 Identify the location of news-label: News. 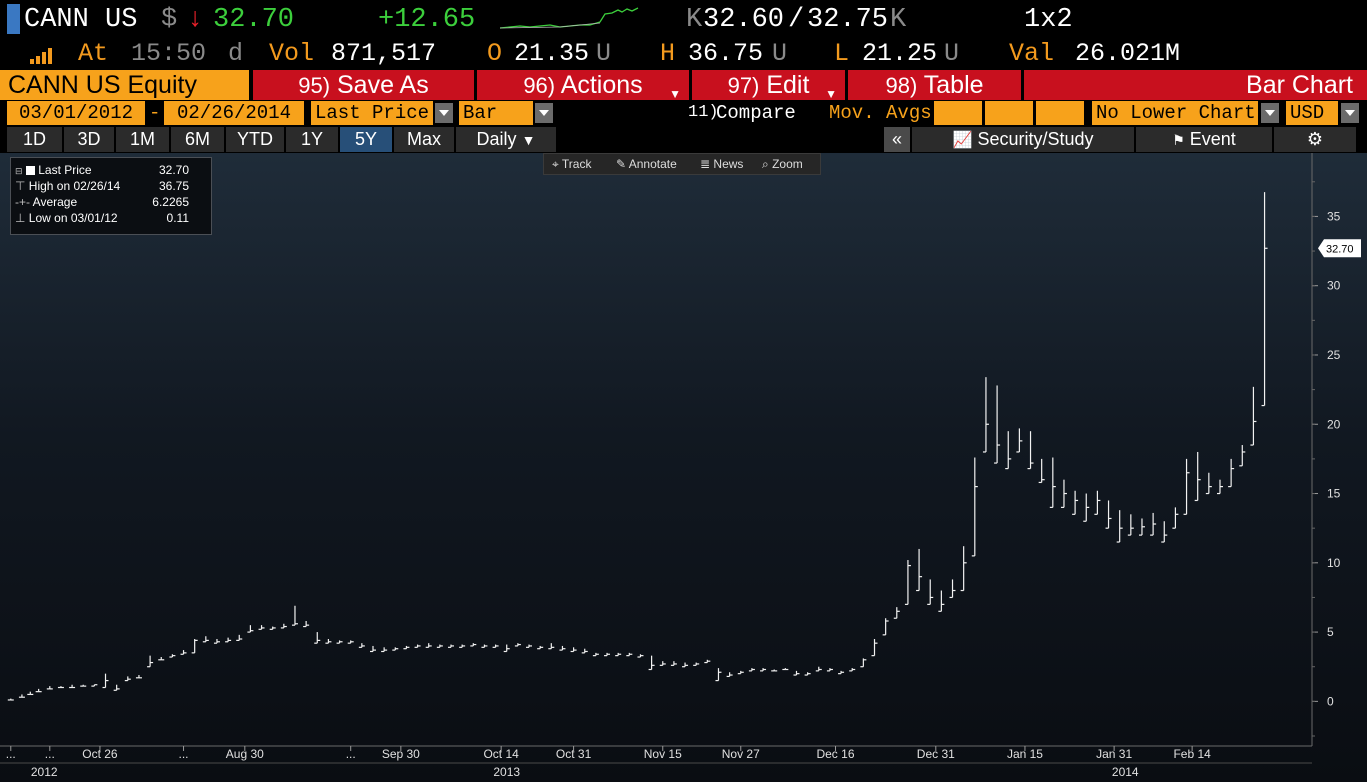
(728, 164).